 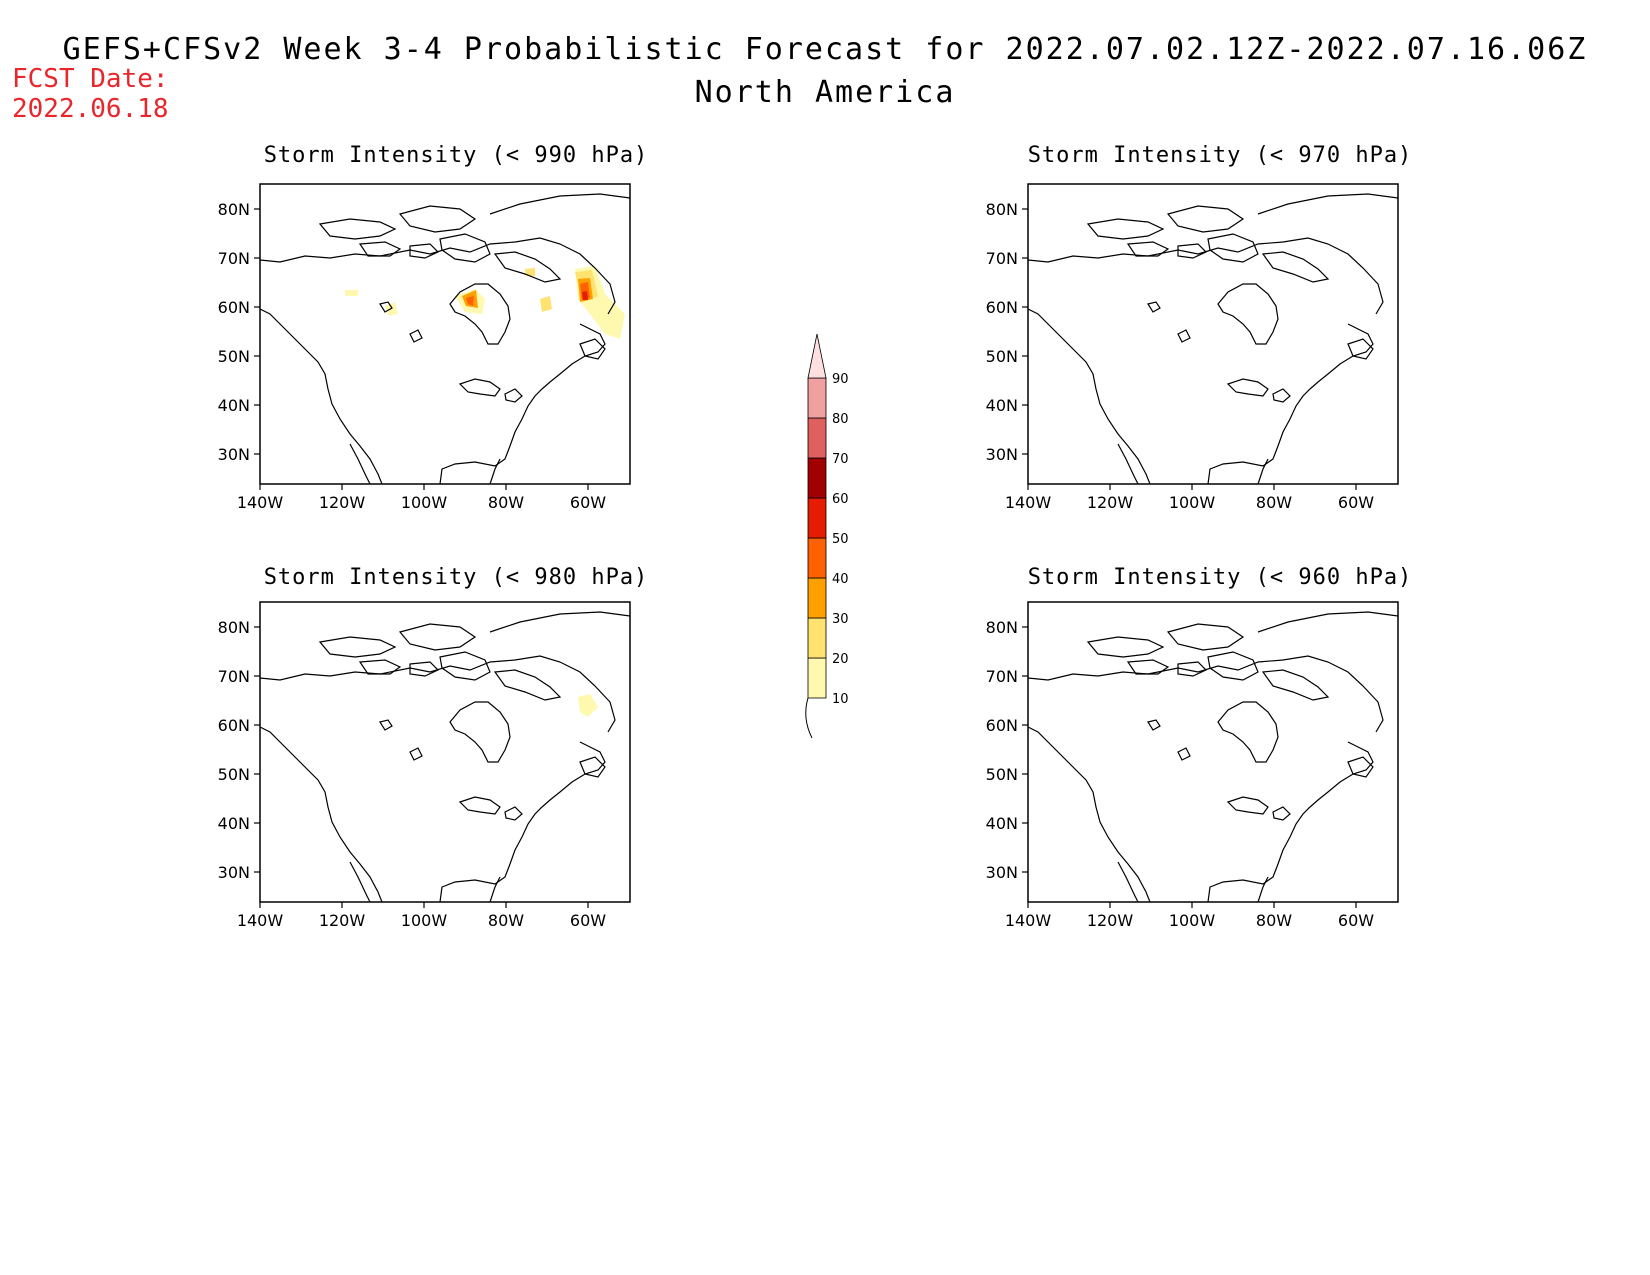 What do you see at coordinates (840, 459) in the screenshot?
I see `colorbar-label: 70` at bounding box center [840, 459].